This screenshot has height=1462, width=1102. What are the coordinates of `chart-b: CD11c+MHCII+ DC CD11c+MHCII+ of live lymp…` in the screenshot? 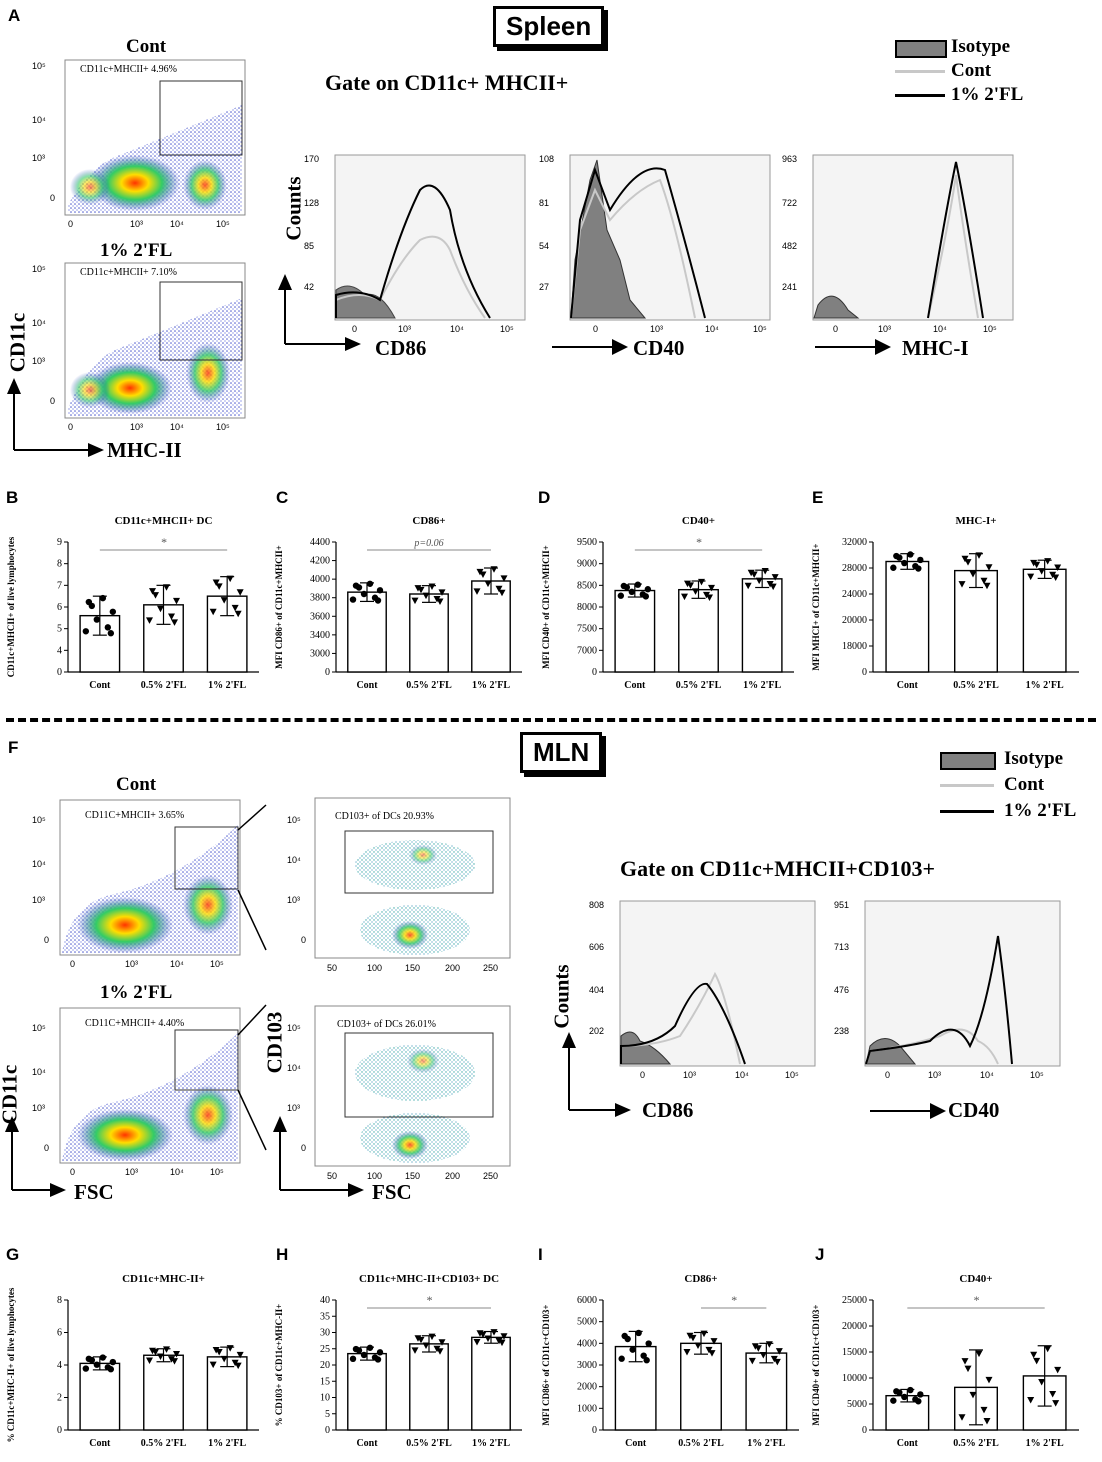 It's located at (132, 603).